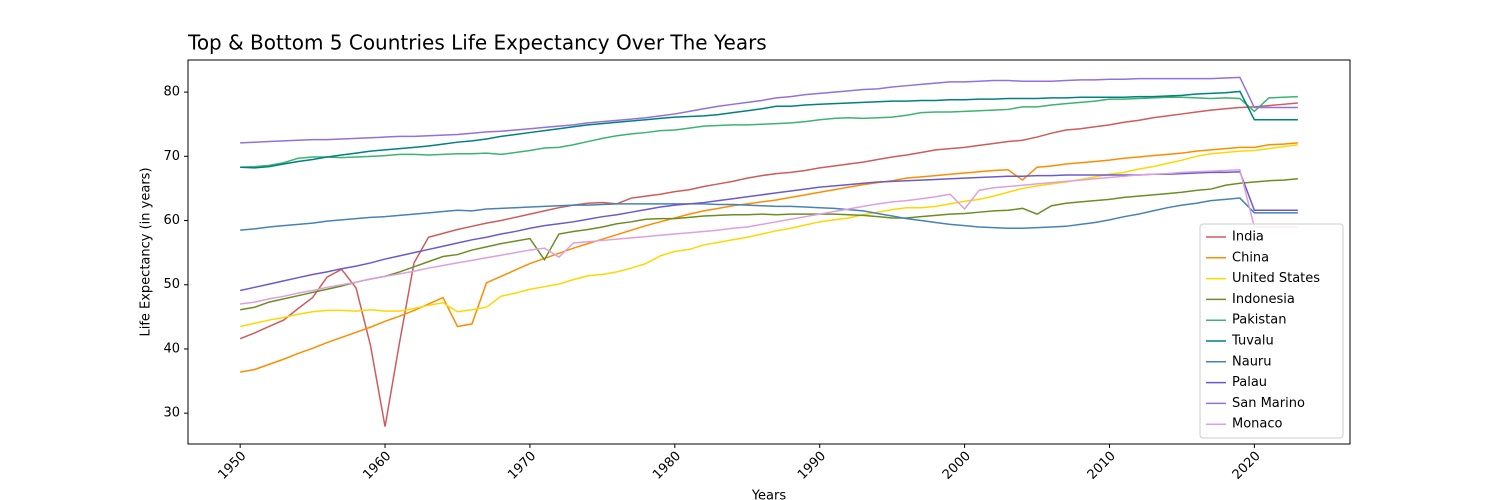 This screenshot has height=500, width=1500. Describe the element at coordinates (1268, 403) in the screenshot. I see `legend-label: San Marino` at that location.